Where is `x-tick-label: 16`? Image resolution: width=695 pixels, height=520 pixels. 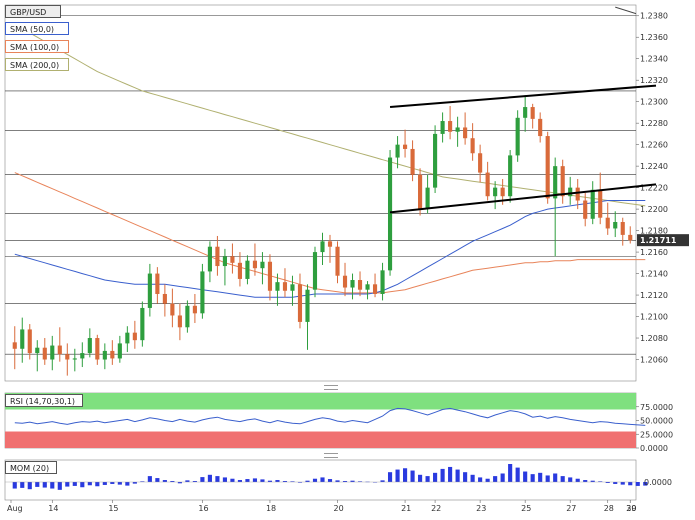
x-tick-label: 16 is located at coordinates (203, 508).